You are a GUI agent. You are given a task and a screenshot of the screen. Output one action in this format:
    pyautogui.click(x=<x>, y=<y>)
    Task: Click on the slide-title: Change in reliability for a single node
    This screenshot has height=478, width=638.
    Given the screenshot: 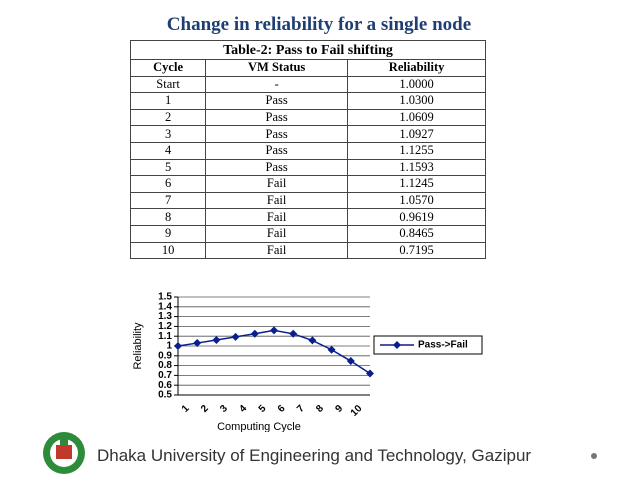 What is the action you would take?
    pyautogui.click(x=319, y=24)
    